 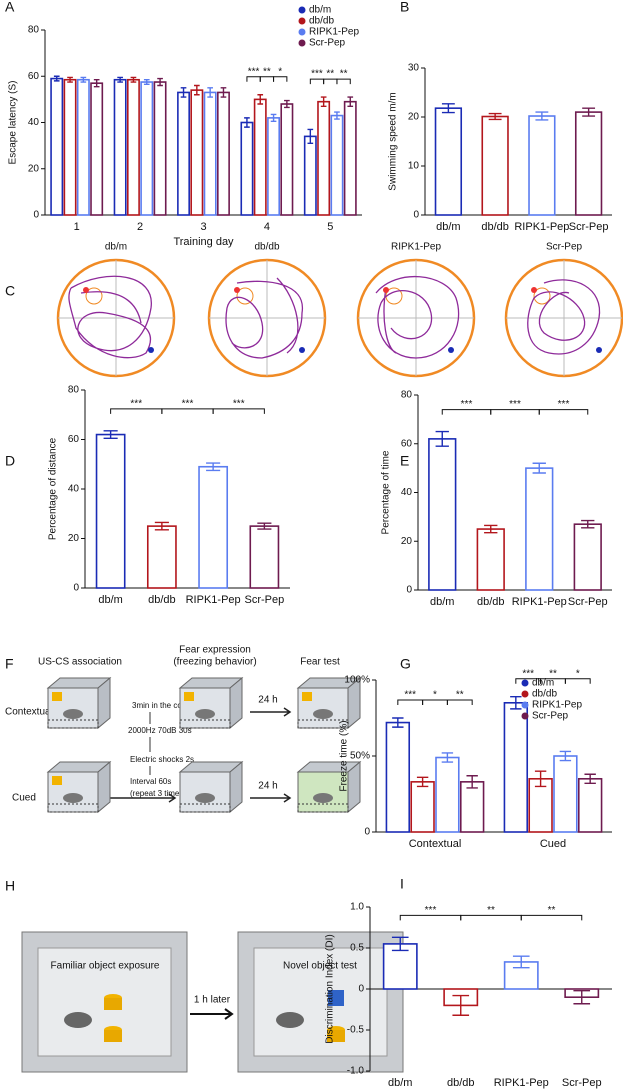 What do you see at coordinates (9, 664) in the screenshot?
I see `panel-letter: F` at bounding box center [9, 664].